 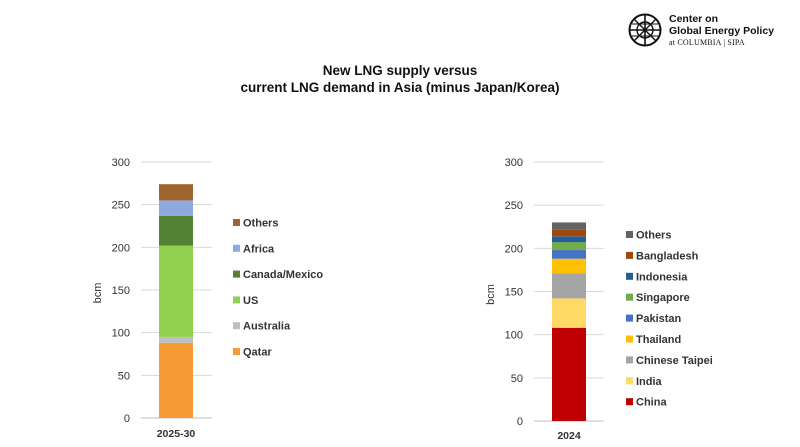 I want to click on right-legend-label: Bangladesh, so click(x=667, y=256).